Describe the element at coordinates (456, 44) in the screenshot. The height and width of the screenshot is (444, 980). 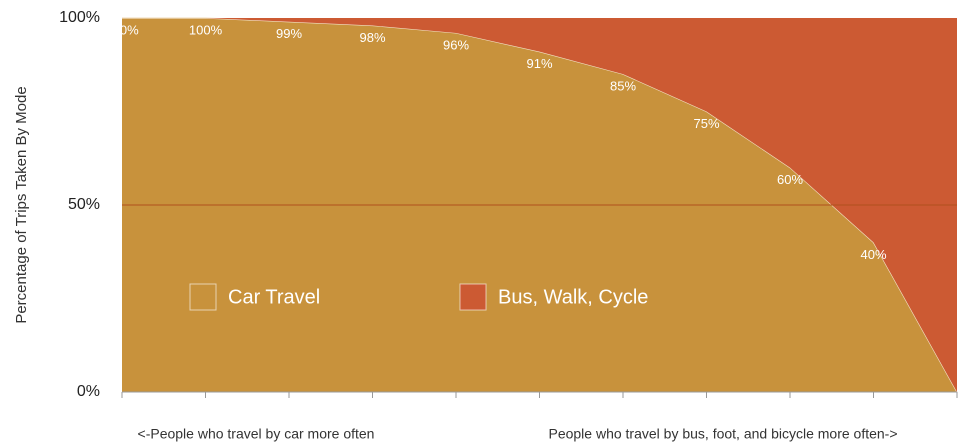
I see `data-label: 96%` at that location.